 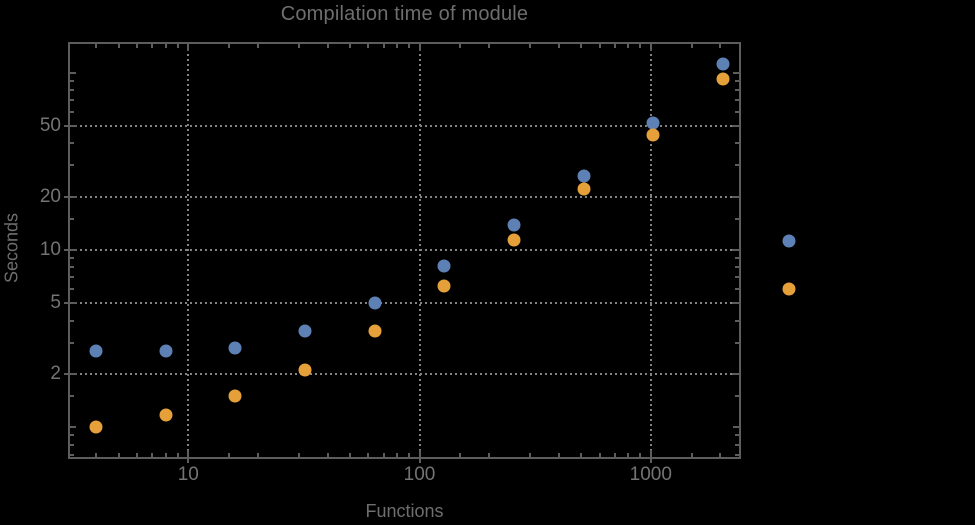 What do you see at coordinates (404, 511) in the screenshot?
I see `x-axis-label: Functions` at bounding box center [404, 511].